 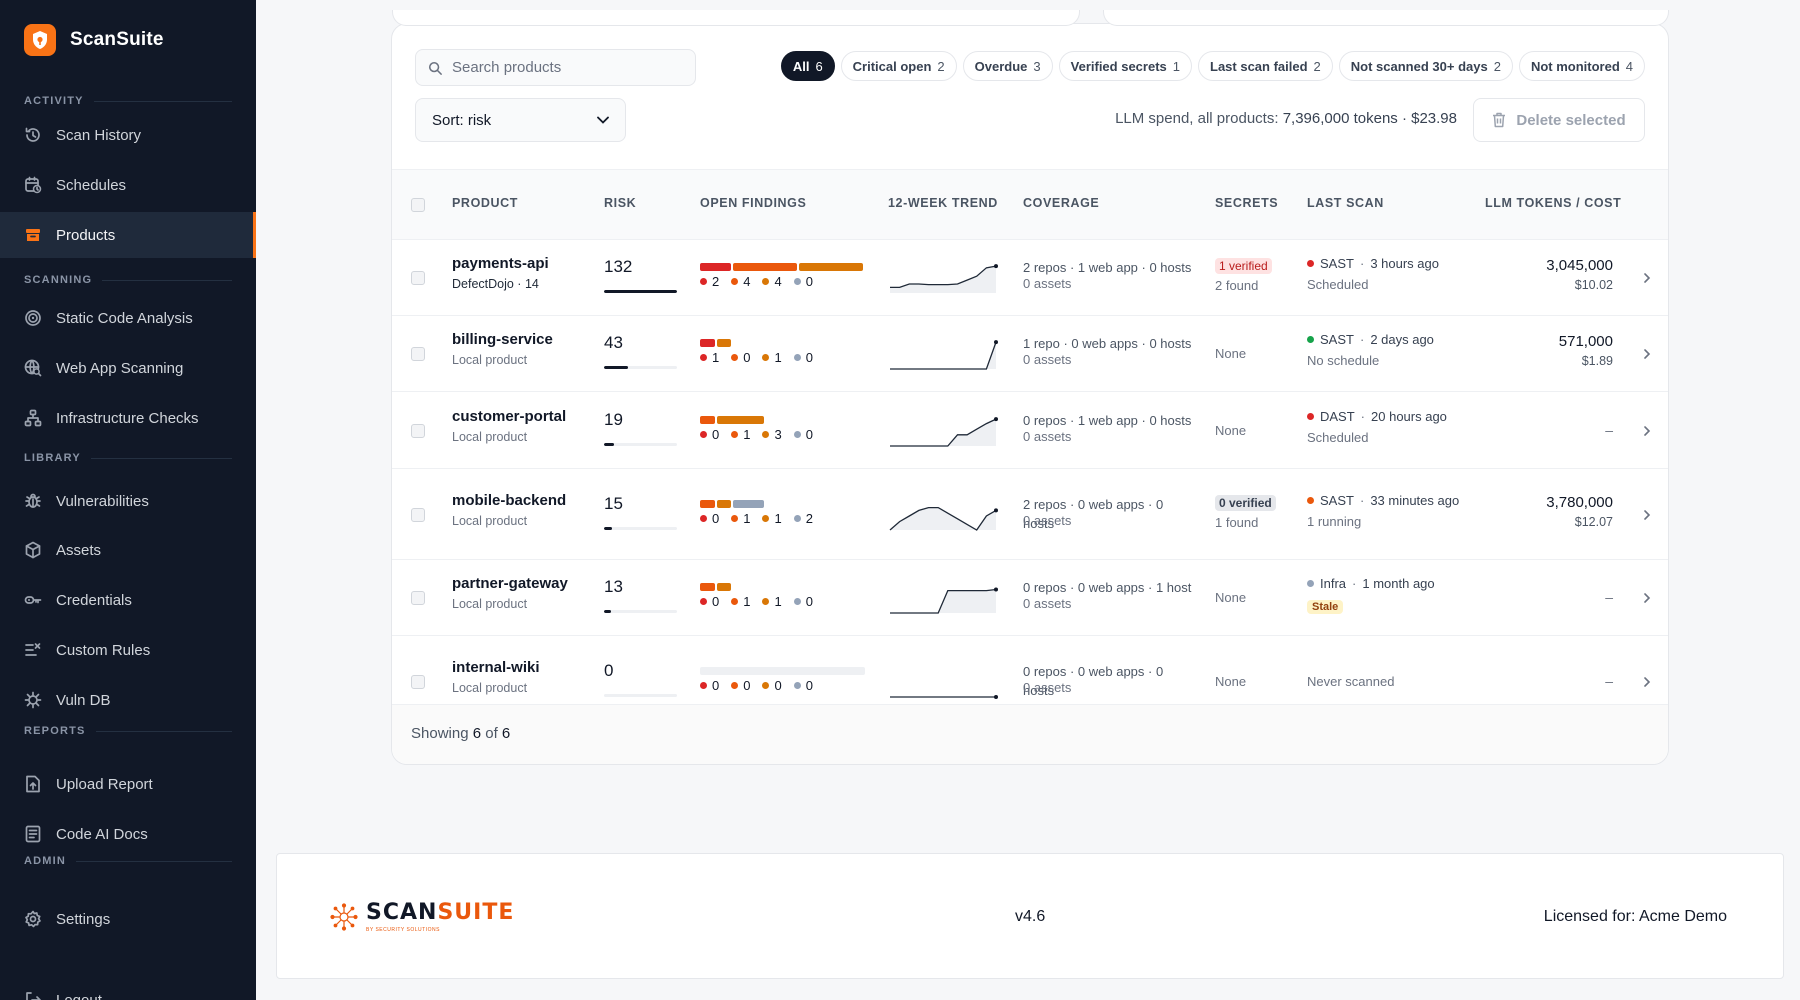 What do you see at coordinates (495, 284) in the screenshot?
I see `product-source: DefectDojo · 14` at bounding box center [495, 284].